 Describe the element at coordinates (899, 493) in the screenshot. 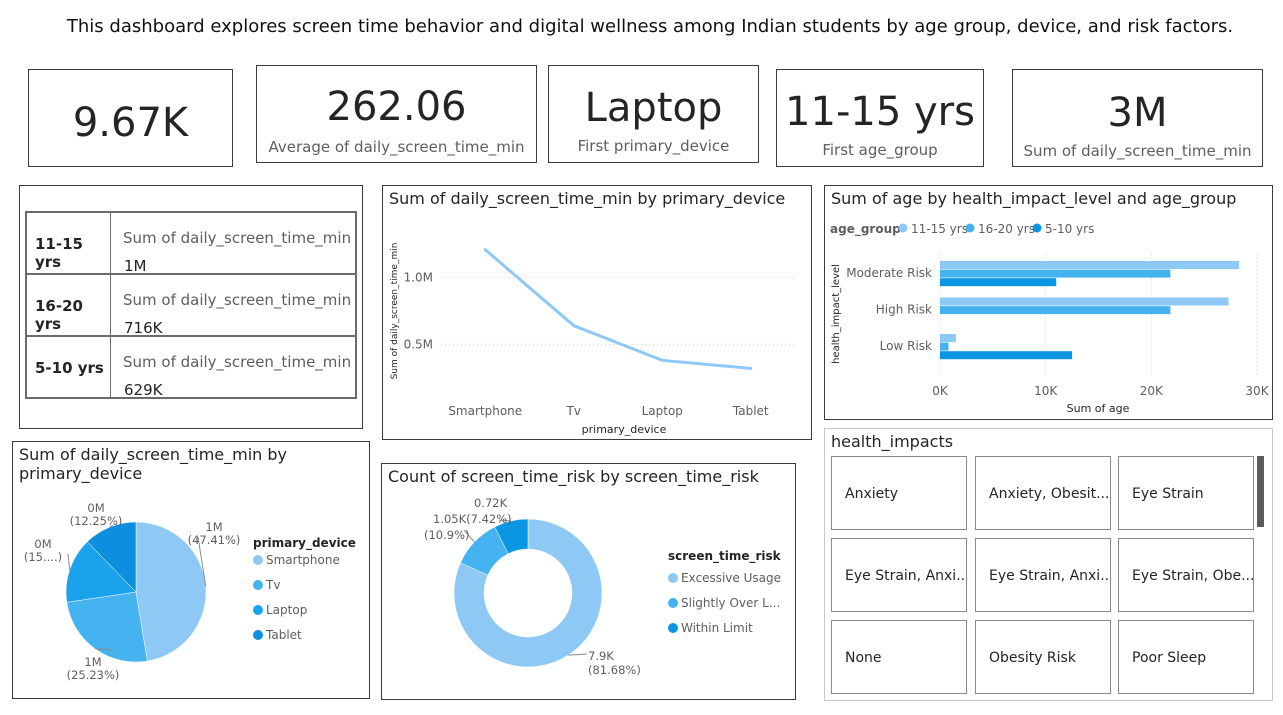

I see `slicer-tile: Anxiety` at that location.